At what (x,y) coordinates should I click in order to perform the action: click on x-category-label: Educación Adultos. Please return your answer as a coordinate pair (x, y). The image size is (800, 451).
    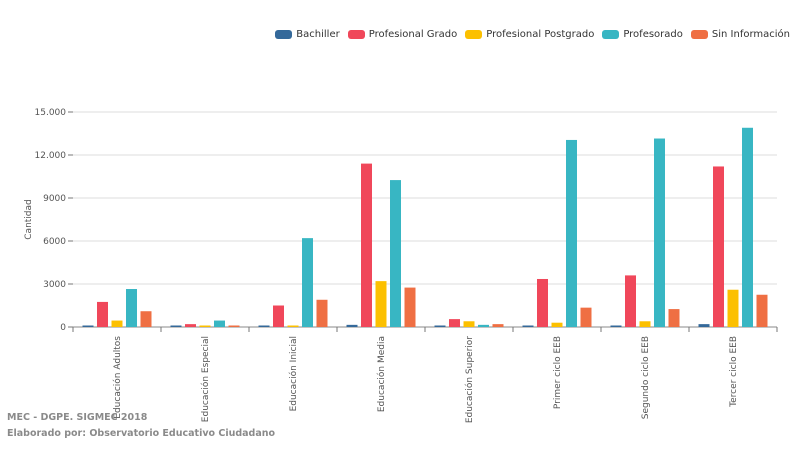
    Looking at the image, I should click on (117, 377).